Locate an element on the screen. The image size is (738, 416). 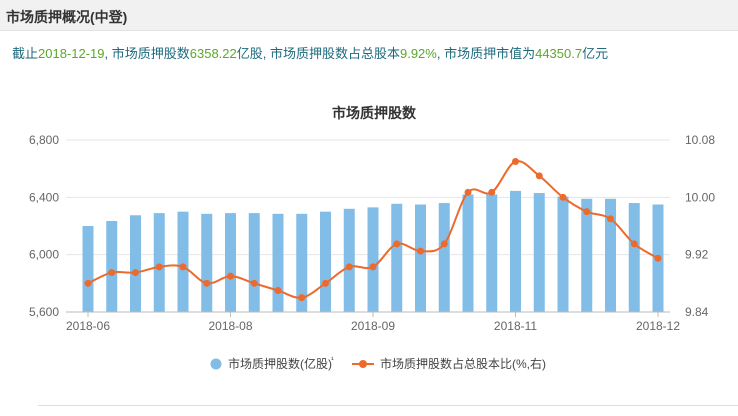
chart-title: 市场质押股数 is located at coordinates (374, 113).